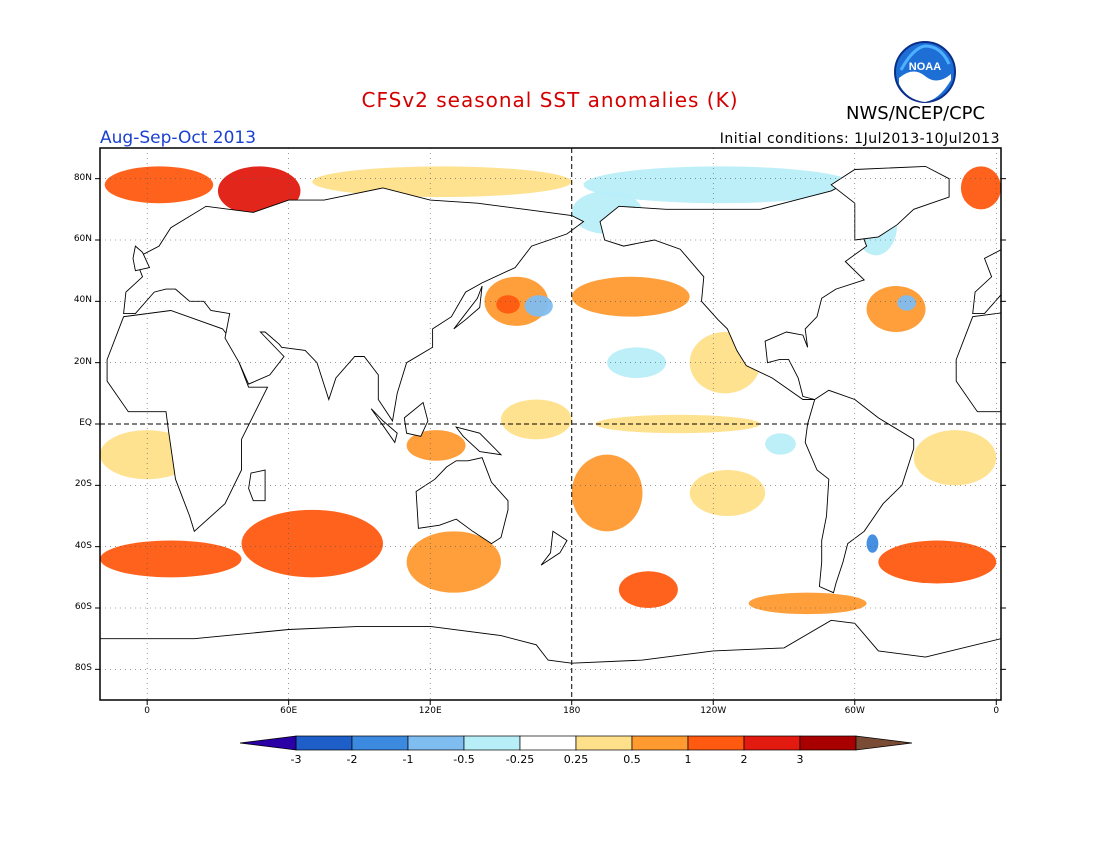 This screenshot has height=850, width=1100. Describe the element at coordinates (82, 361) in the screenshot. I see `latitude-tick-label: 20N` at that location.